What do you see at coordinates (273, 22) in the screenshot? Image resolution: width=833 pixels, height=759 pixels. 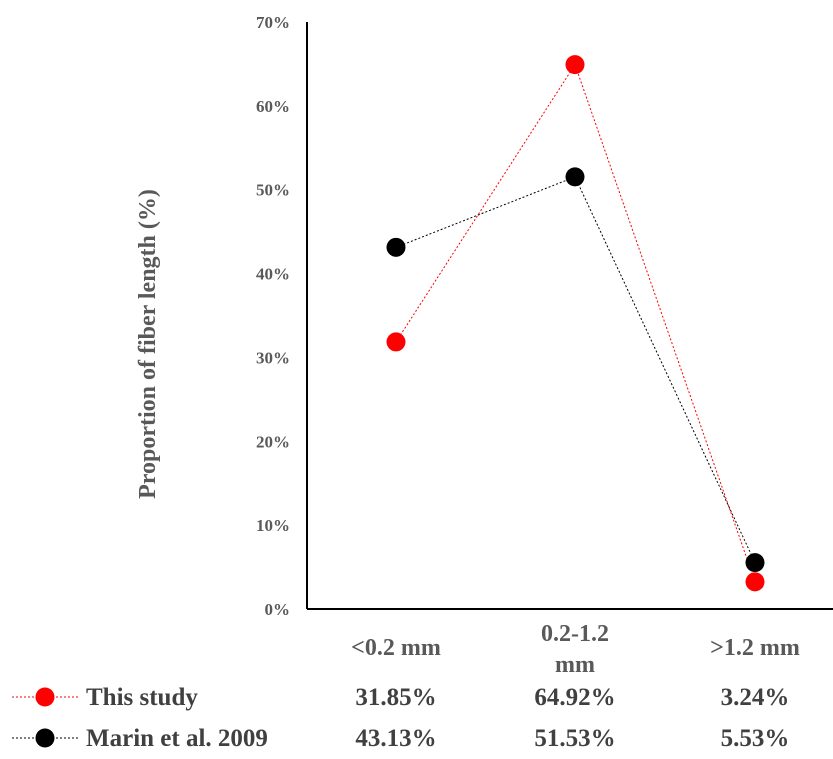 I see `y-tick-label: 70%` at bounding box center [273, 22].